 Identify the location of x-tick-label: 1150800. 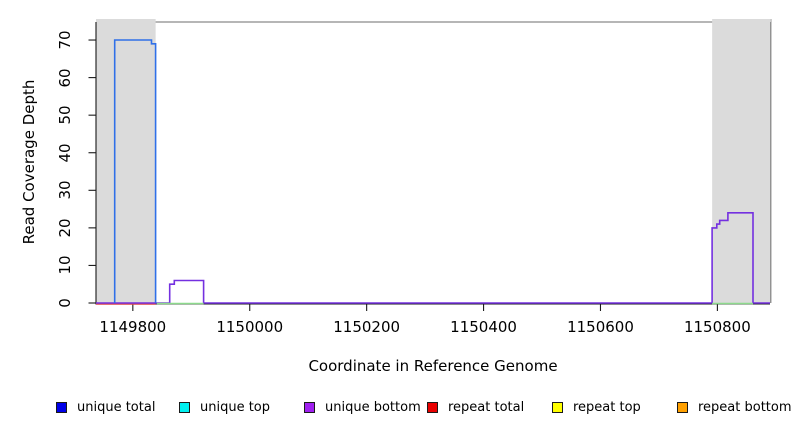
(717, 327).